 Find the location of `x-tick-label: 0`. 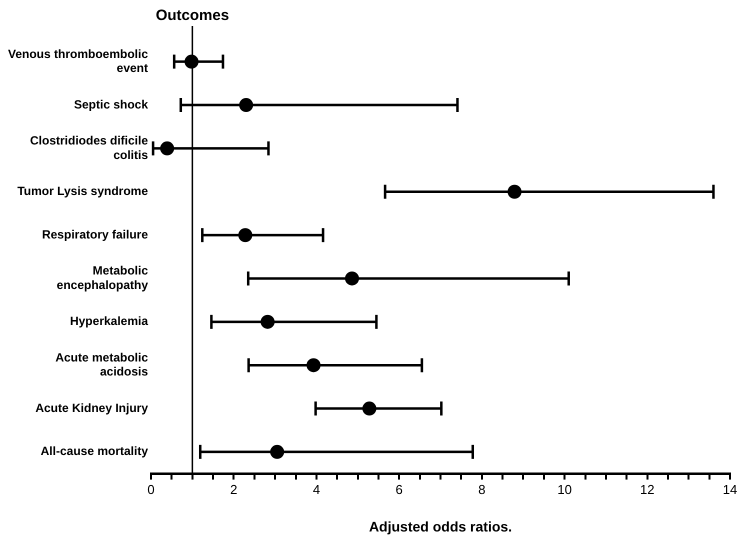

x-tick-label: 0 is located at coordinates (151, 489).